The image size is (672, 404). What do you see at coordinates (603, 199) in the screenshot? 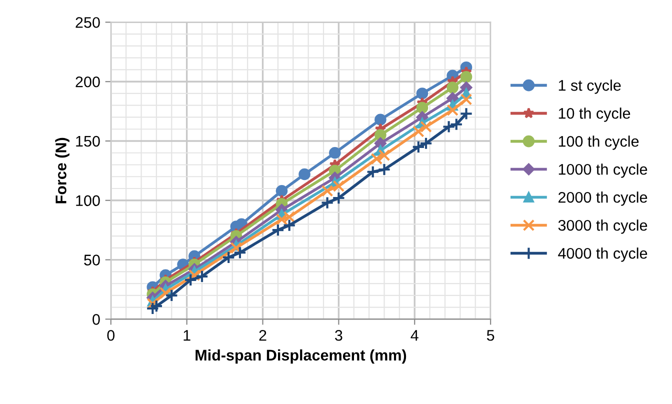
I see `legend-label: 2000 th cycle` at bounding box center [603, 199].